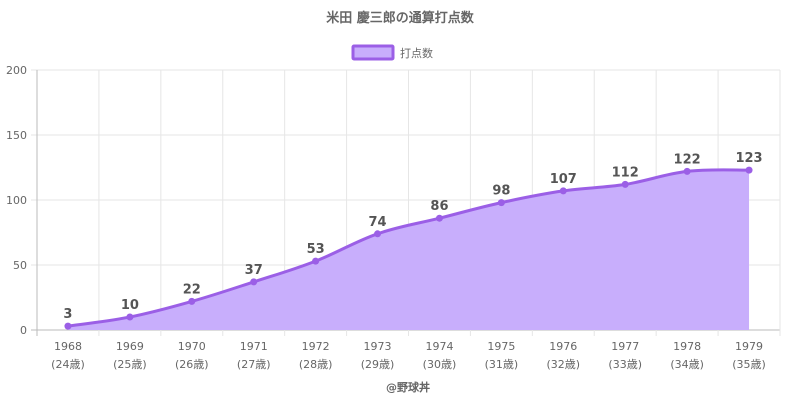  I want to click on data-label: 3, so click(67, 314).